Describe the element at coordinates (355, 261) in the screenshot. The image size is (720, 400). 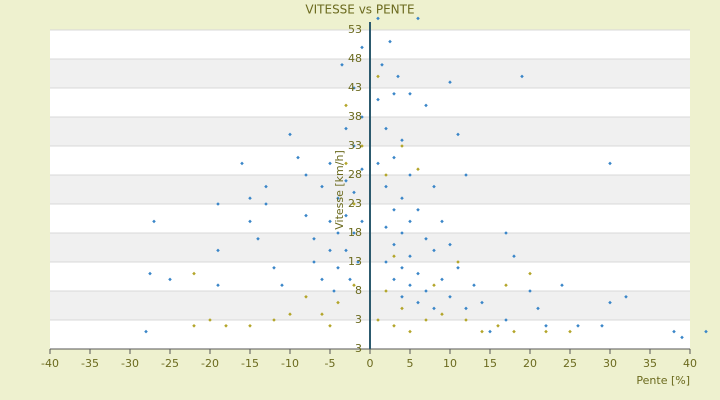
I see `y-tick-label: 13` at that location.